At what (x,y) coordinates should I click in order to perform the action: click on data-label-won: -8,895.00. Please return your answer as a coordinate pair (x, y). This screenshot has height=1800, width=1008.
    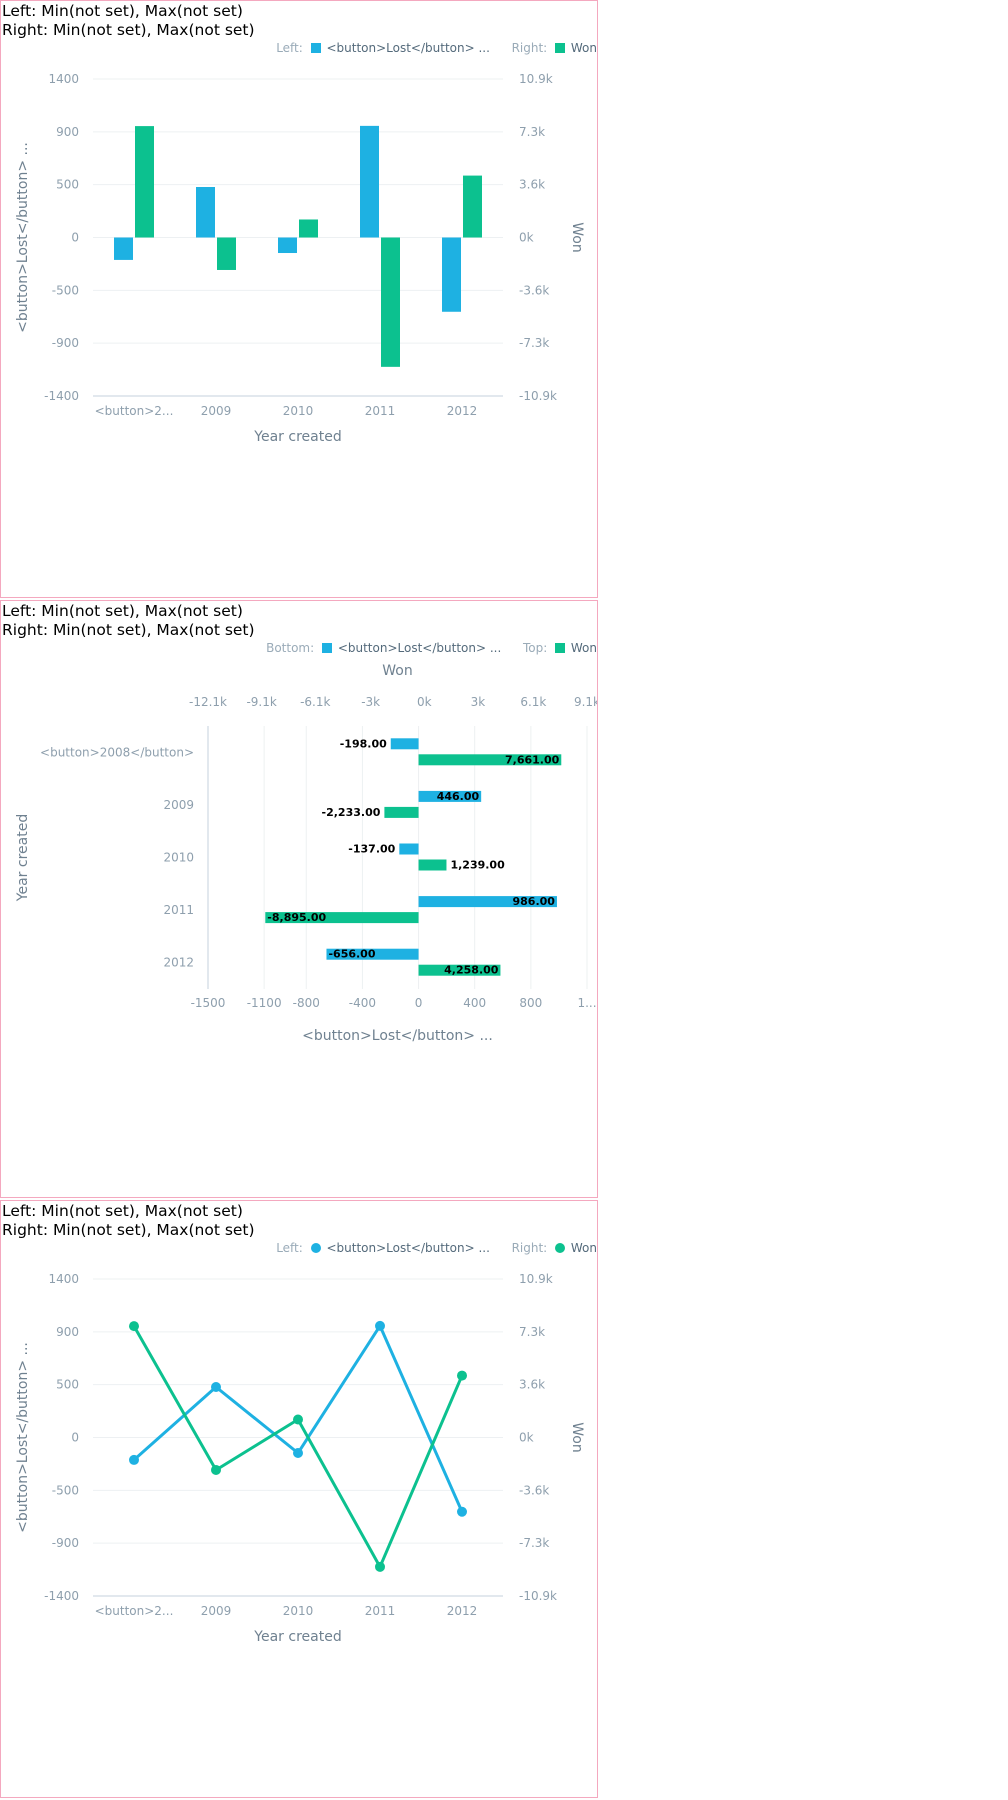
    Looking at the image, I should click on (296, 917).